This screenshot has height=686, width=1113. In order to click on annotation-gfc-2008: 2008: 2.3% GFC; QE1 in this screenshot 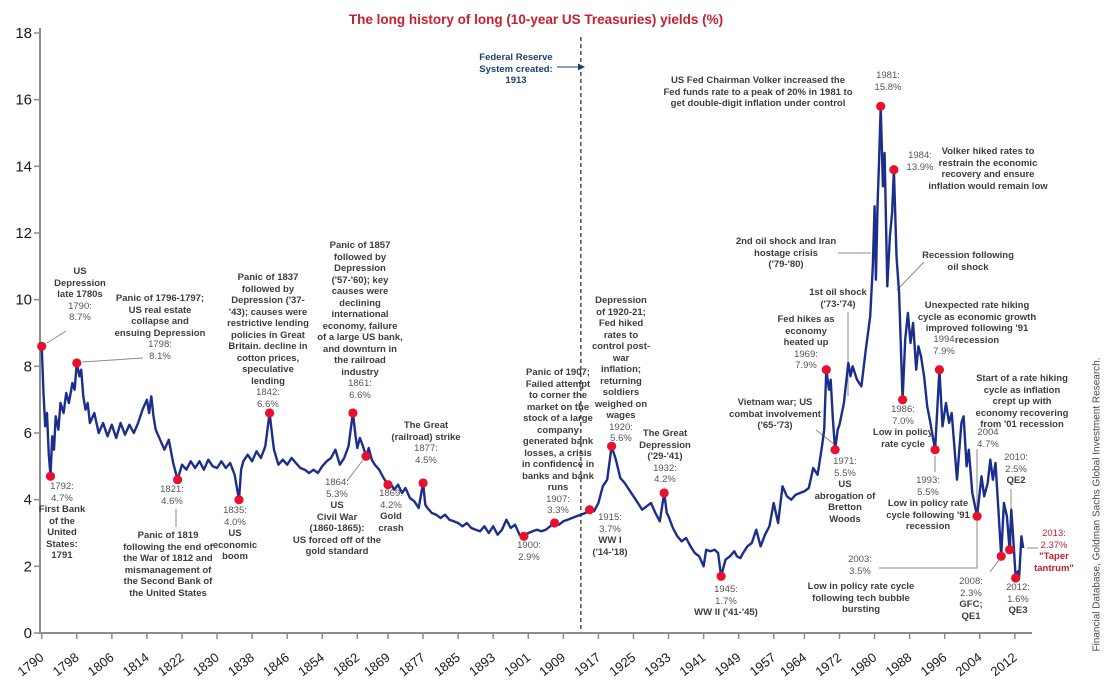, I will do `click(971, 599)`.